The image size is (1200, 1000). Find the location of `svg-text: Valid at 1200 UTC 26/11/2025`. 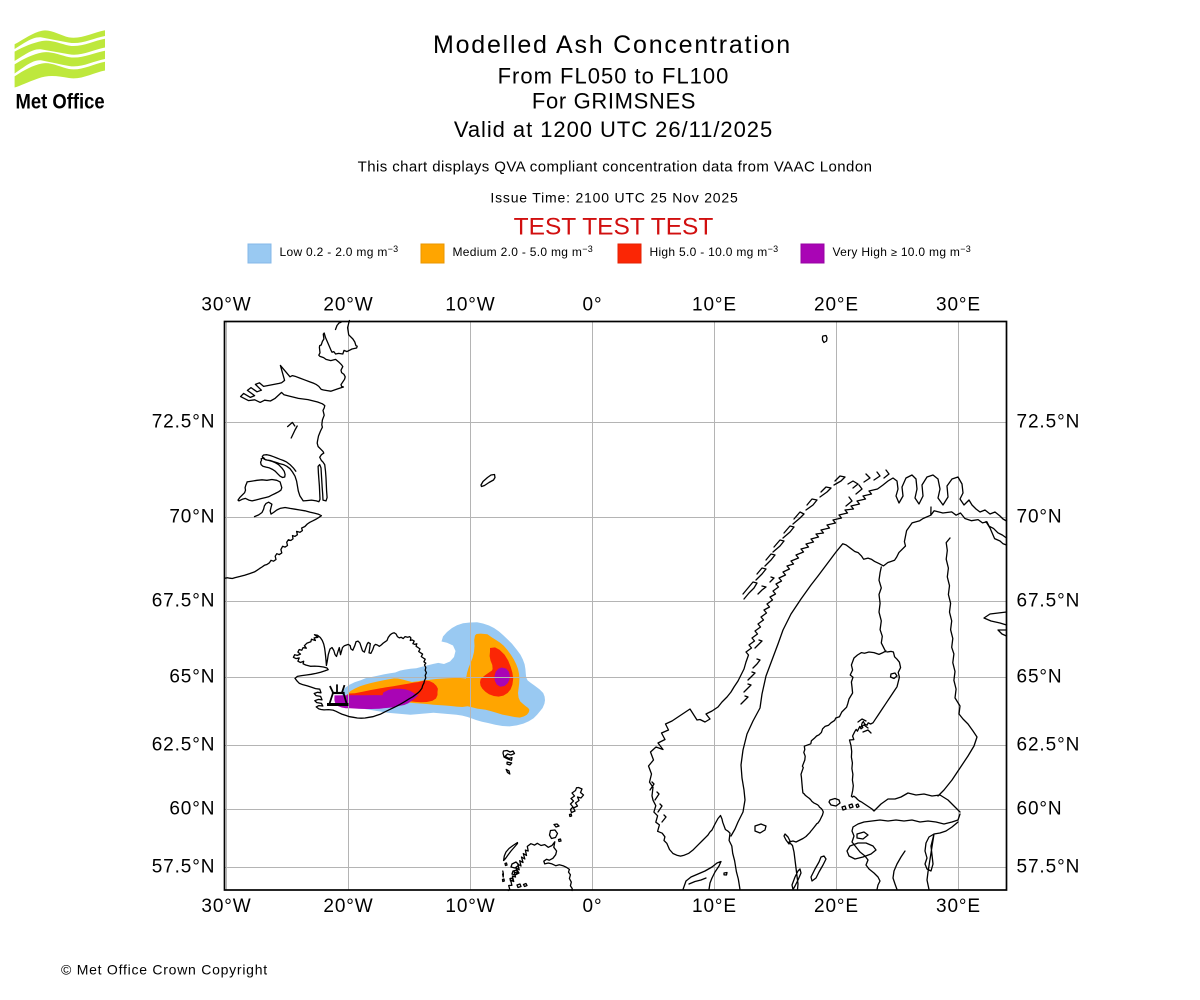

svg-text: Valid at 1200 UTC 26/11/2025 is located at coordinates (613, 129).